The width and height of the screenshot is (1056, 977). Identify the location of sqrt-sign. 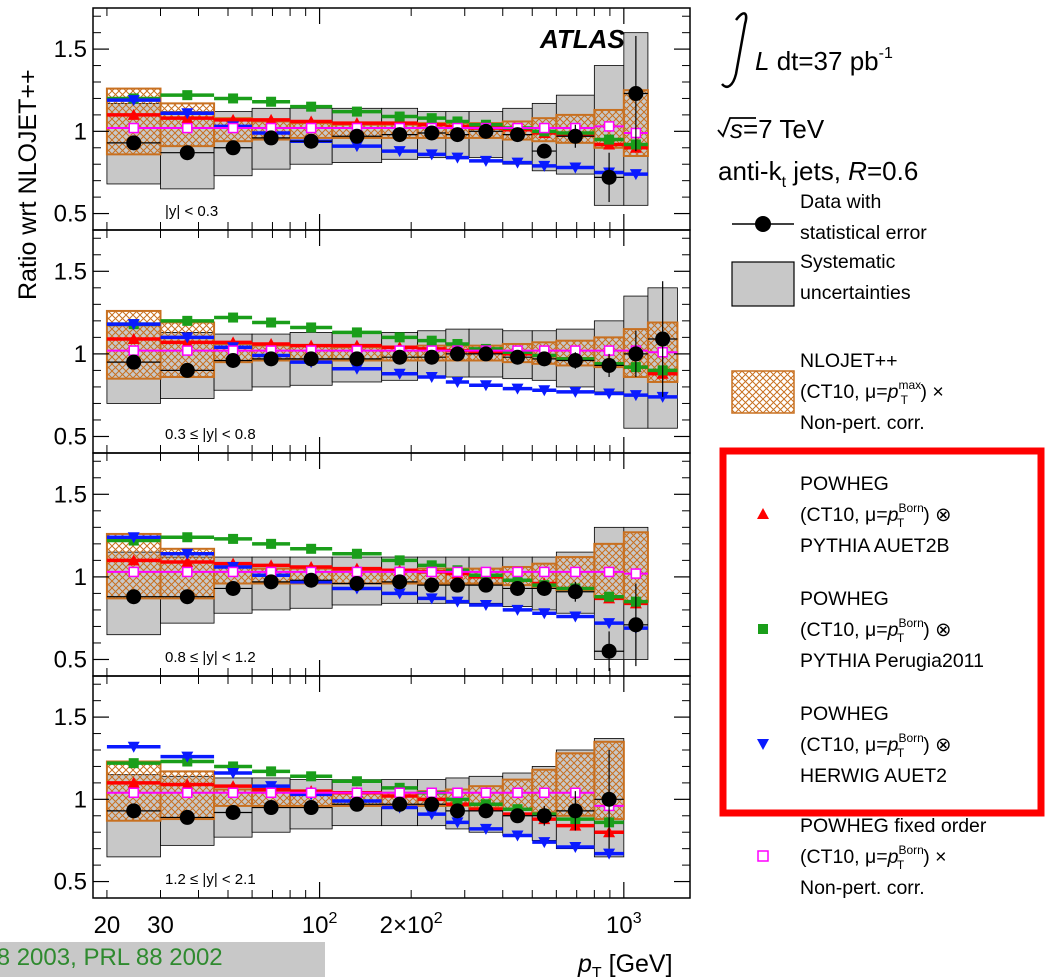
(736, 127).